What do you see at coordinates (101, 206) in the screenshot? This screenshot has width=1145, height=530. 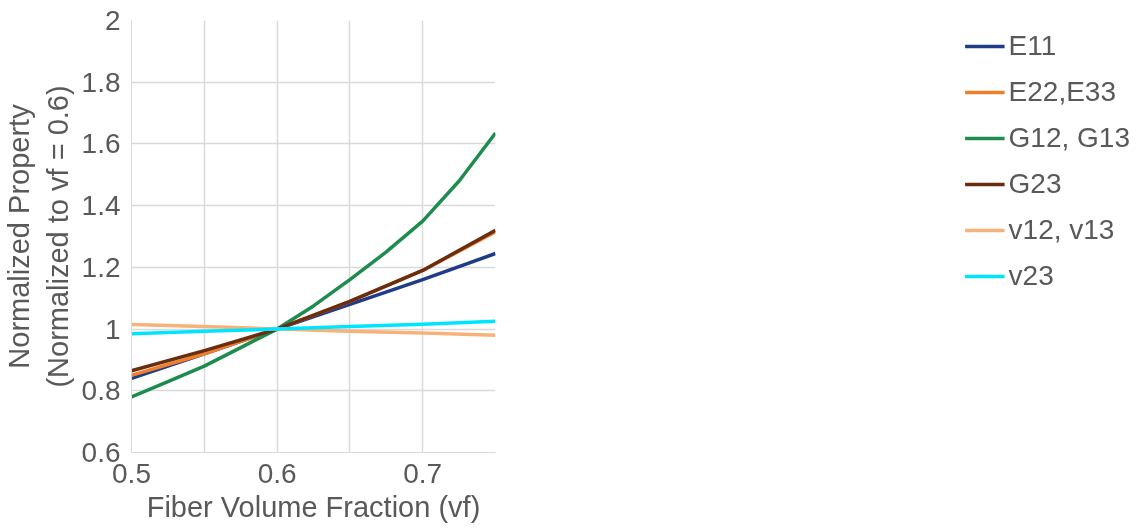 I see `y-tick-label: 1.4` at bounding box center [101, 206].